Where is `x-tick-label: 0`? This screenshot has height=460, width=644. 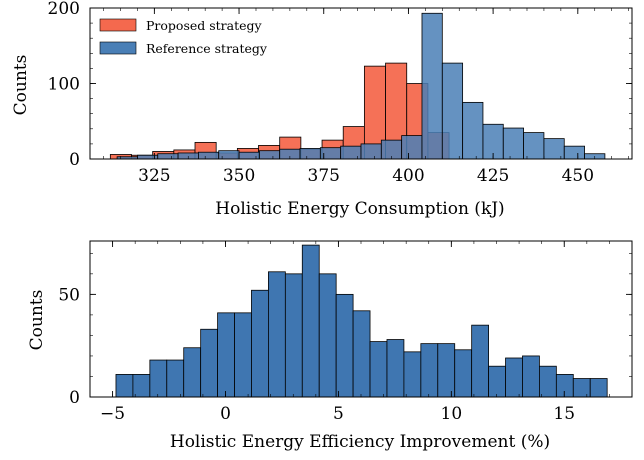 x-tick-label: 0 is located at coordinates (225, 414).